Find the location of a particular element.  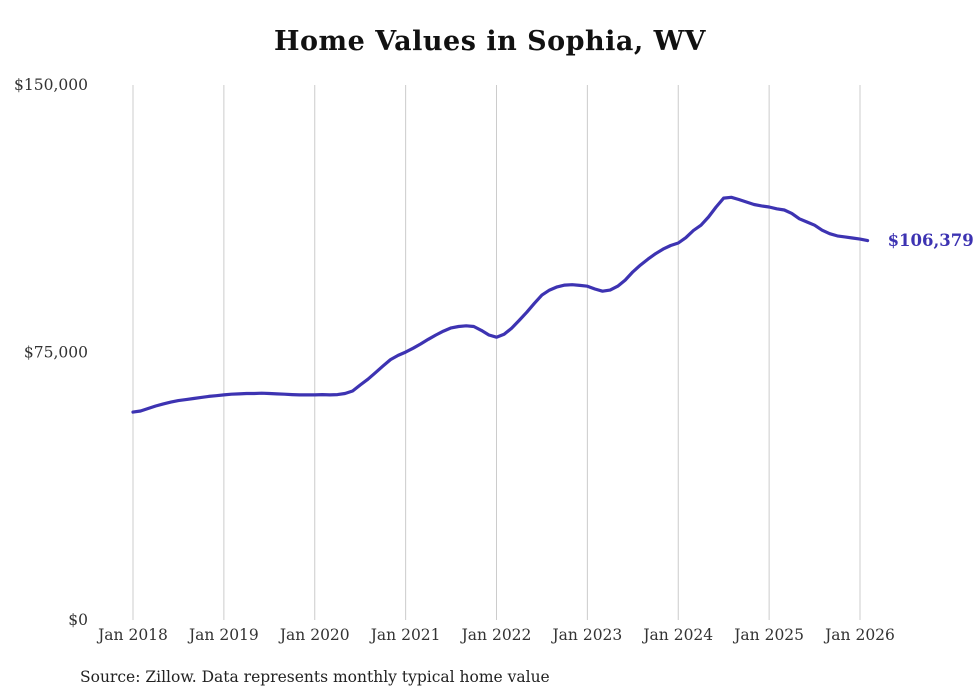

chart-title: Home Values in Sophia, WV is located at coordinates (490, 41).